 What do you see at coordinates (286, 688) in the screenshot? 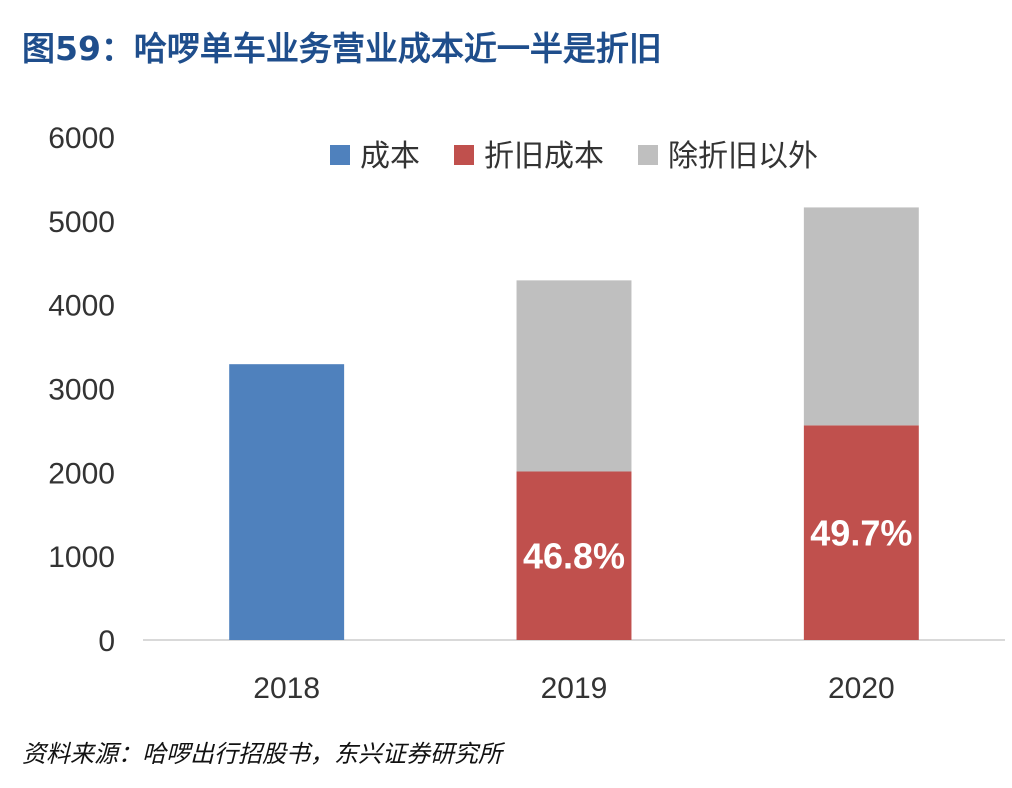
I see `x-tick-label: 2018` at bounding box center [286, 688].